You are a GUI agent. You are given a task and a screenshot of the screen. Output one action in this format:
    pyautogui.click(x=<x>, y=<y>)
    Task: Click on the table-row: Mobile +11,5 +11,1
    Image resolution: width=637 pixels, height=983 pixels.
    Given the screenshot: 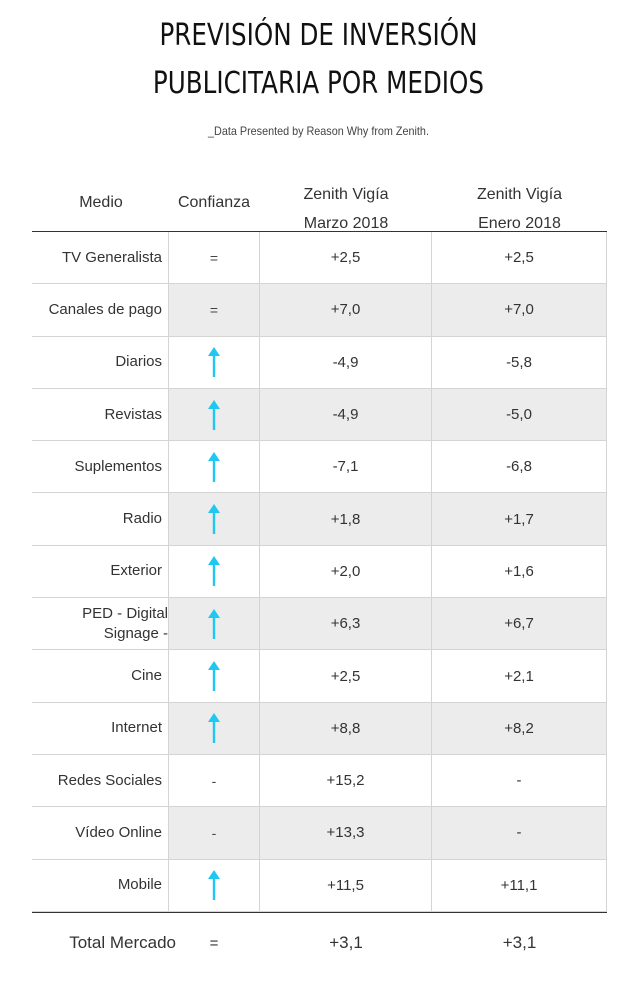 What is the action you would take?
    pyautogui.click(x=319, y=885)
    